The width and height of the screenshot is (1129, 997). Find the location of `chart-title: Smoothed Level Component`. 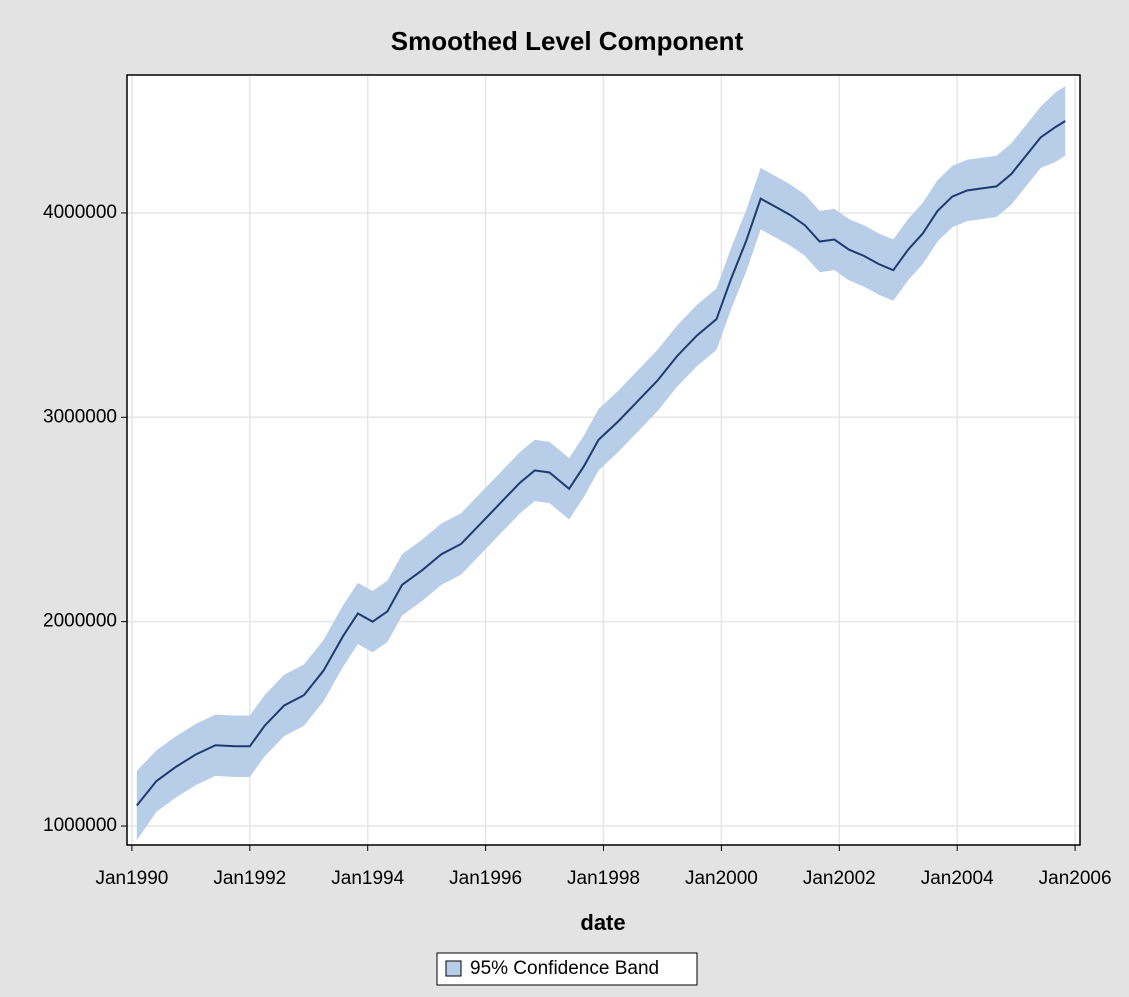

chart-title: Smoothed Level Component is located at coordinates (567, 41).